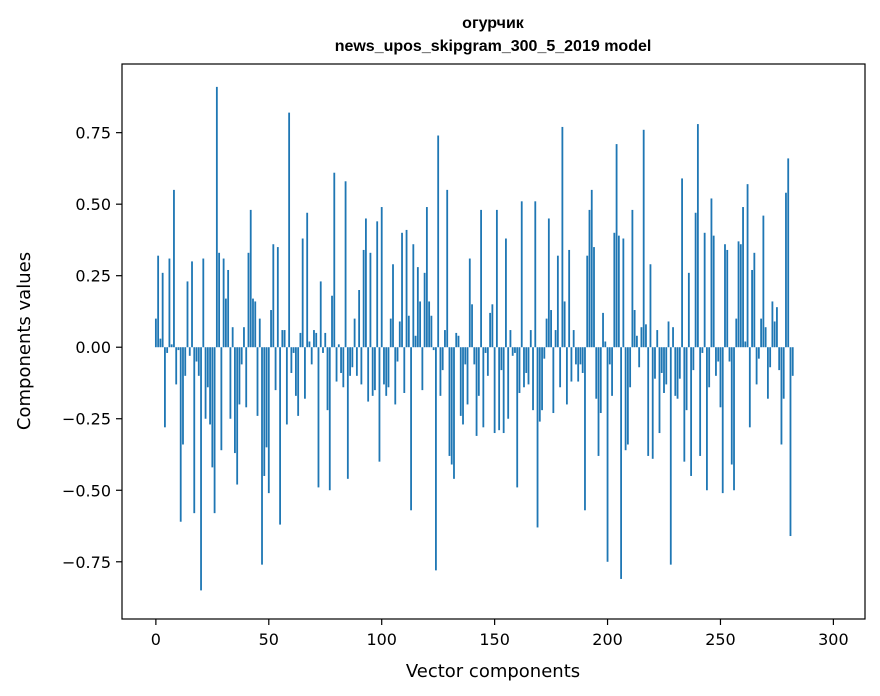 The height and width of the screenshot is (696, 880). Describe the element at coordinates (156, 639) in the screenshot. I see `x-tick-label: 0` at that location.